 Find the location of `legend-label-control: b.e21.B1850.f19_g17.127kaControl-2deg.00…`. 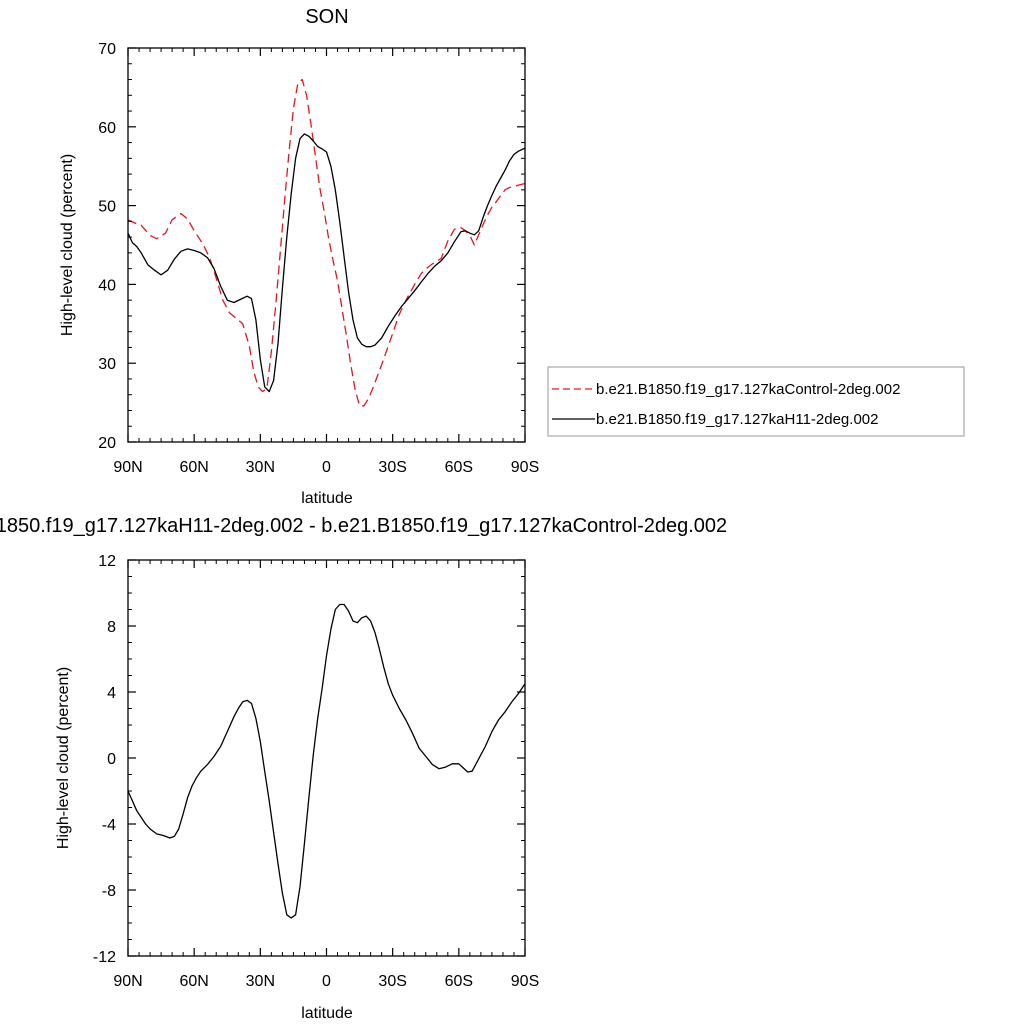

legend-label-control: b.e21.B1850.f19_g17.127kaControl-2deg.00… is located at coordinates (748, 389).